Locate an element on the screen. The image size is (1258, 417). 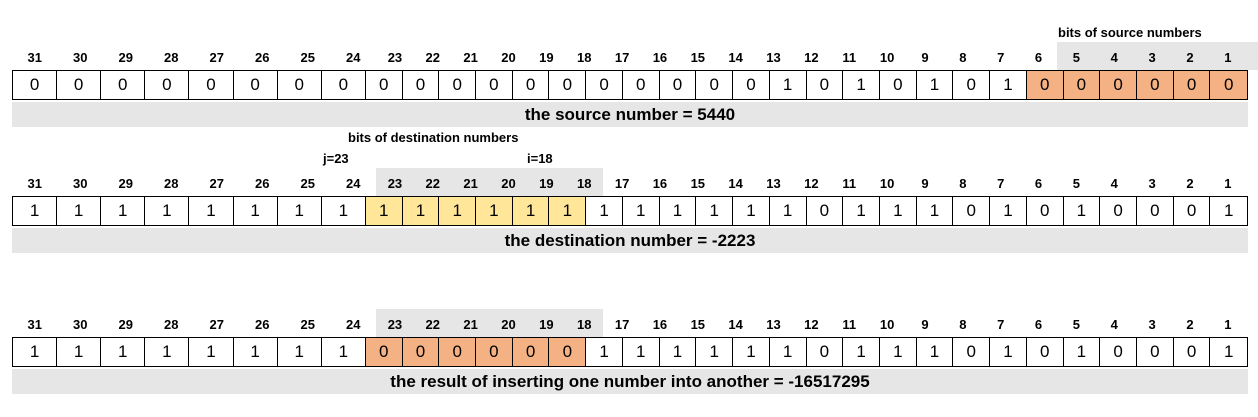
bit-index: 1 is located at coordinates (1228, 57).